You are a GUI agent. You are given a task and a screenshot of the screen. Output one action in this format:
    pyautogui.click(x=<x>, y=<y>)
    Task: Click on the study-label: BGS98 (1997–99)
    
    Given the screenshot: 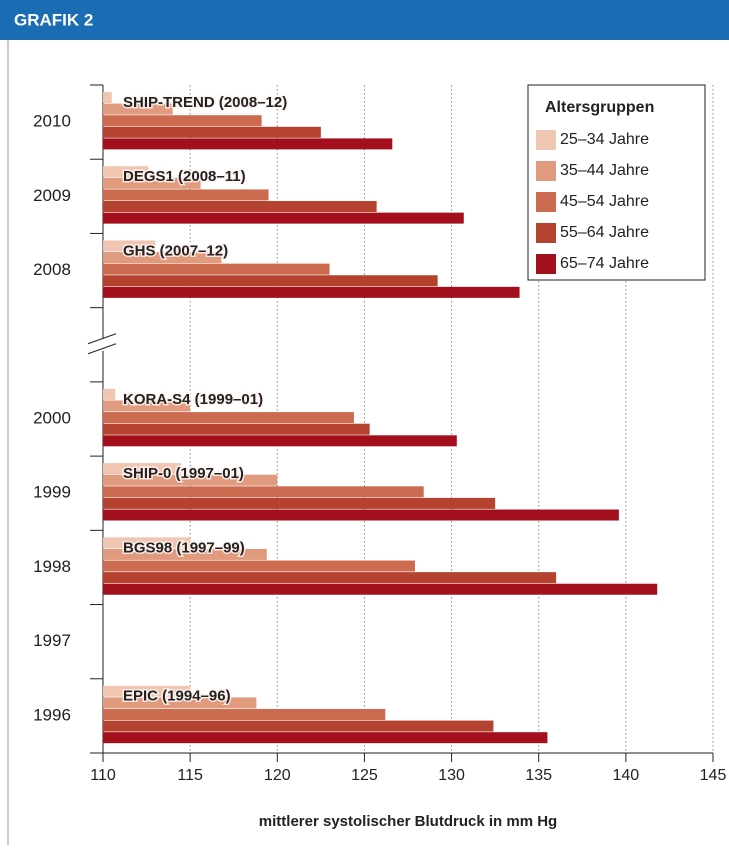 What is the action you would take?
    pyautogui.click(x=184, y=547)
    